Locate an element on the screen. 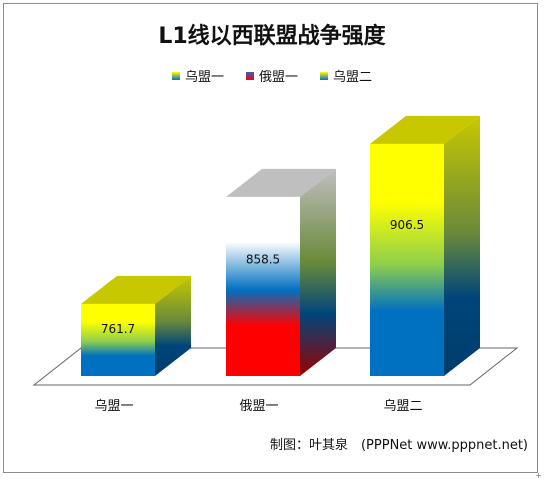 This screenshot has height=482, width=544. bar-data-label: 906.5 is located at coordinates (407, 225).